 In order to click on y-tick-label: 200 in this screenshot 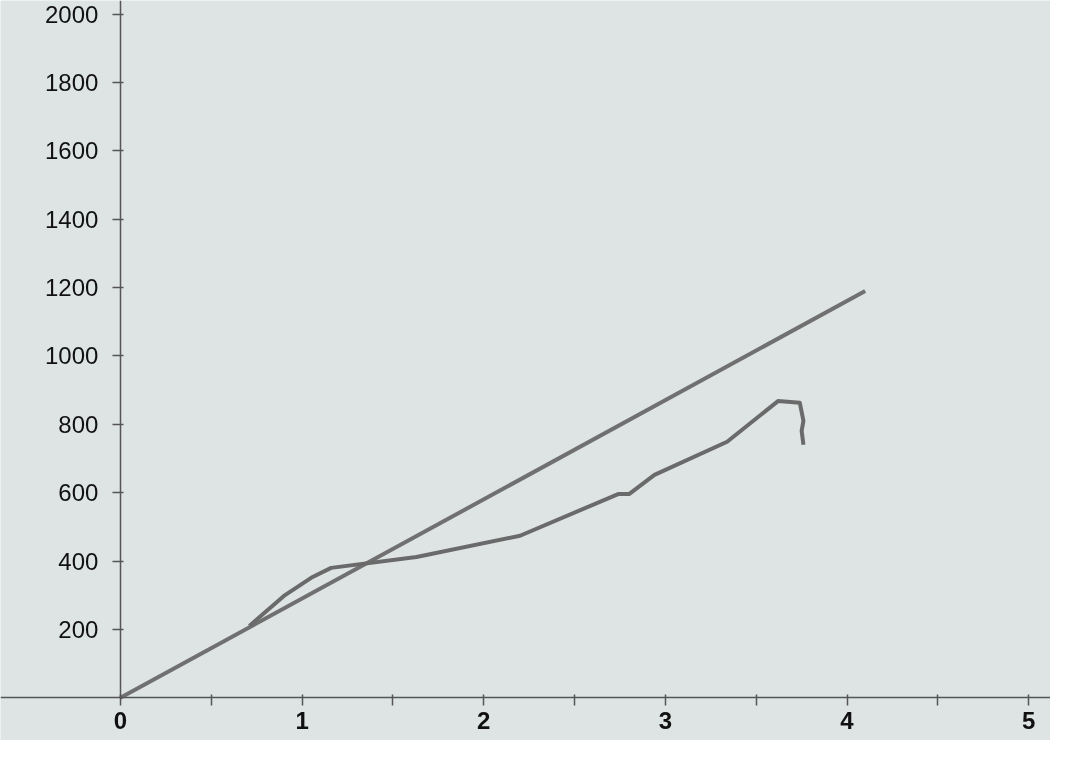, I will do `click(78, 629)`.